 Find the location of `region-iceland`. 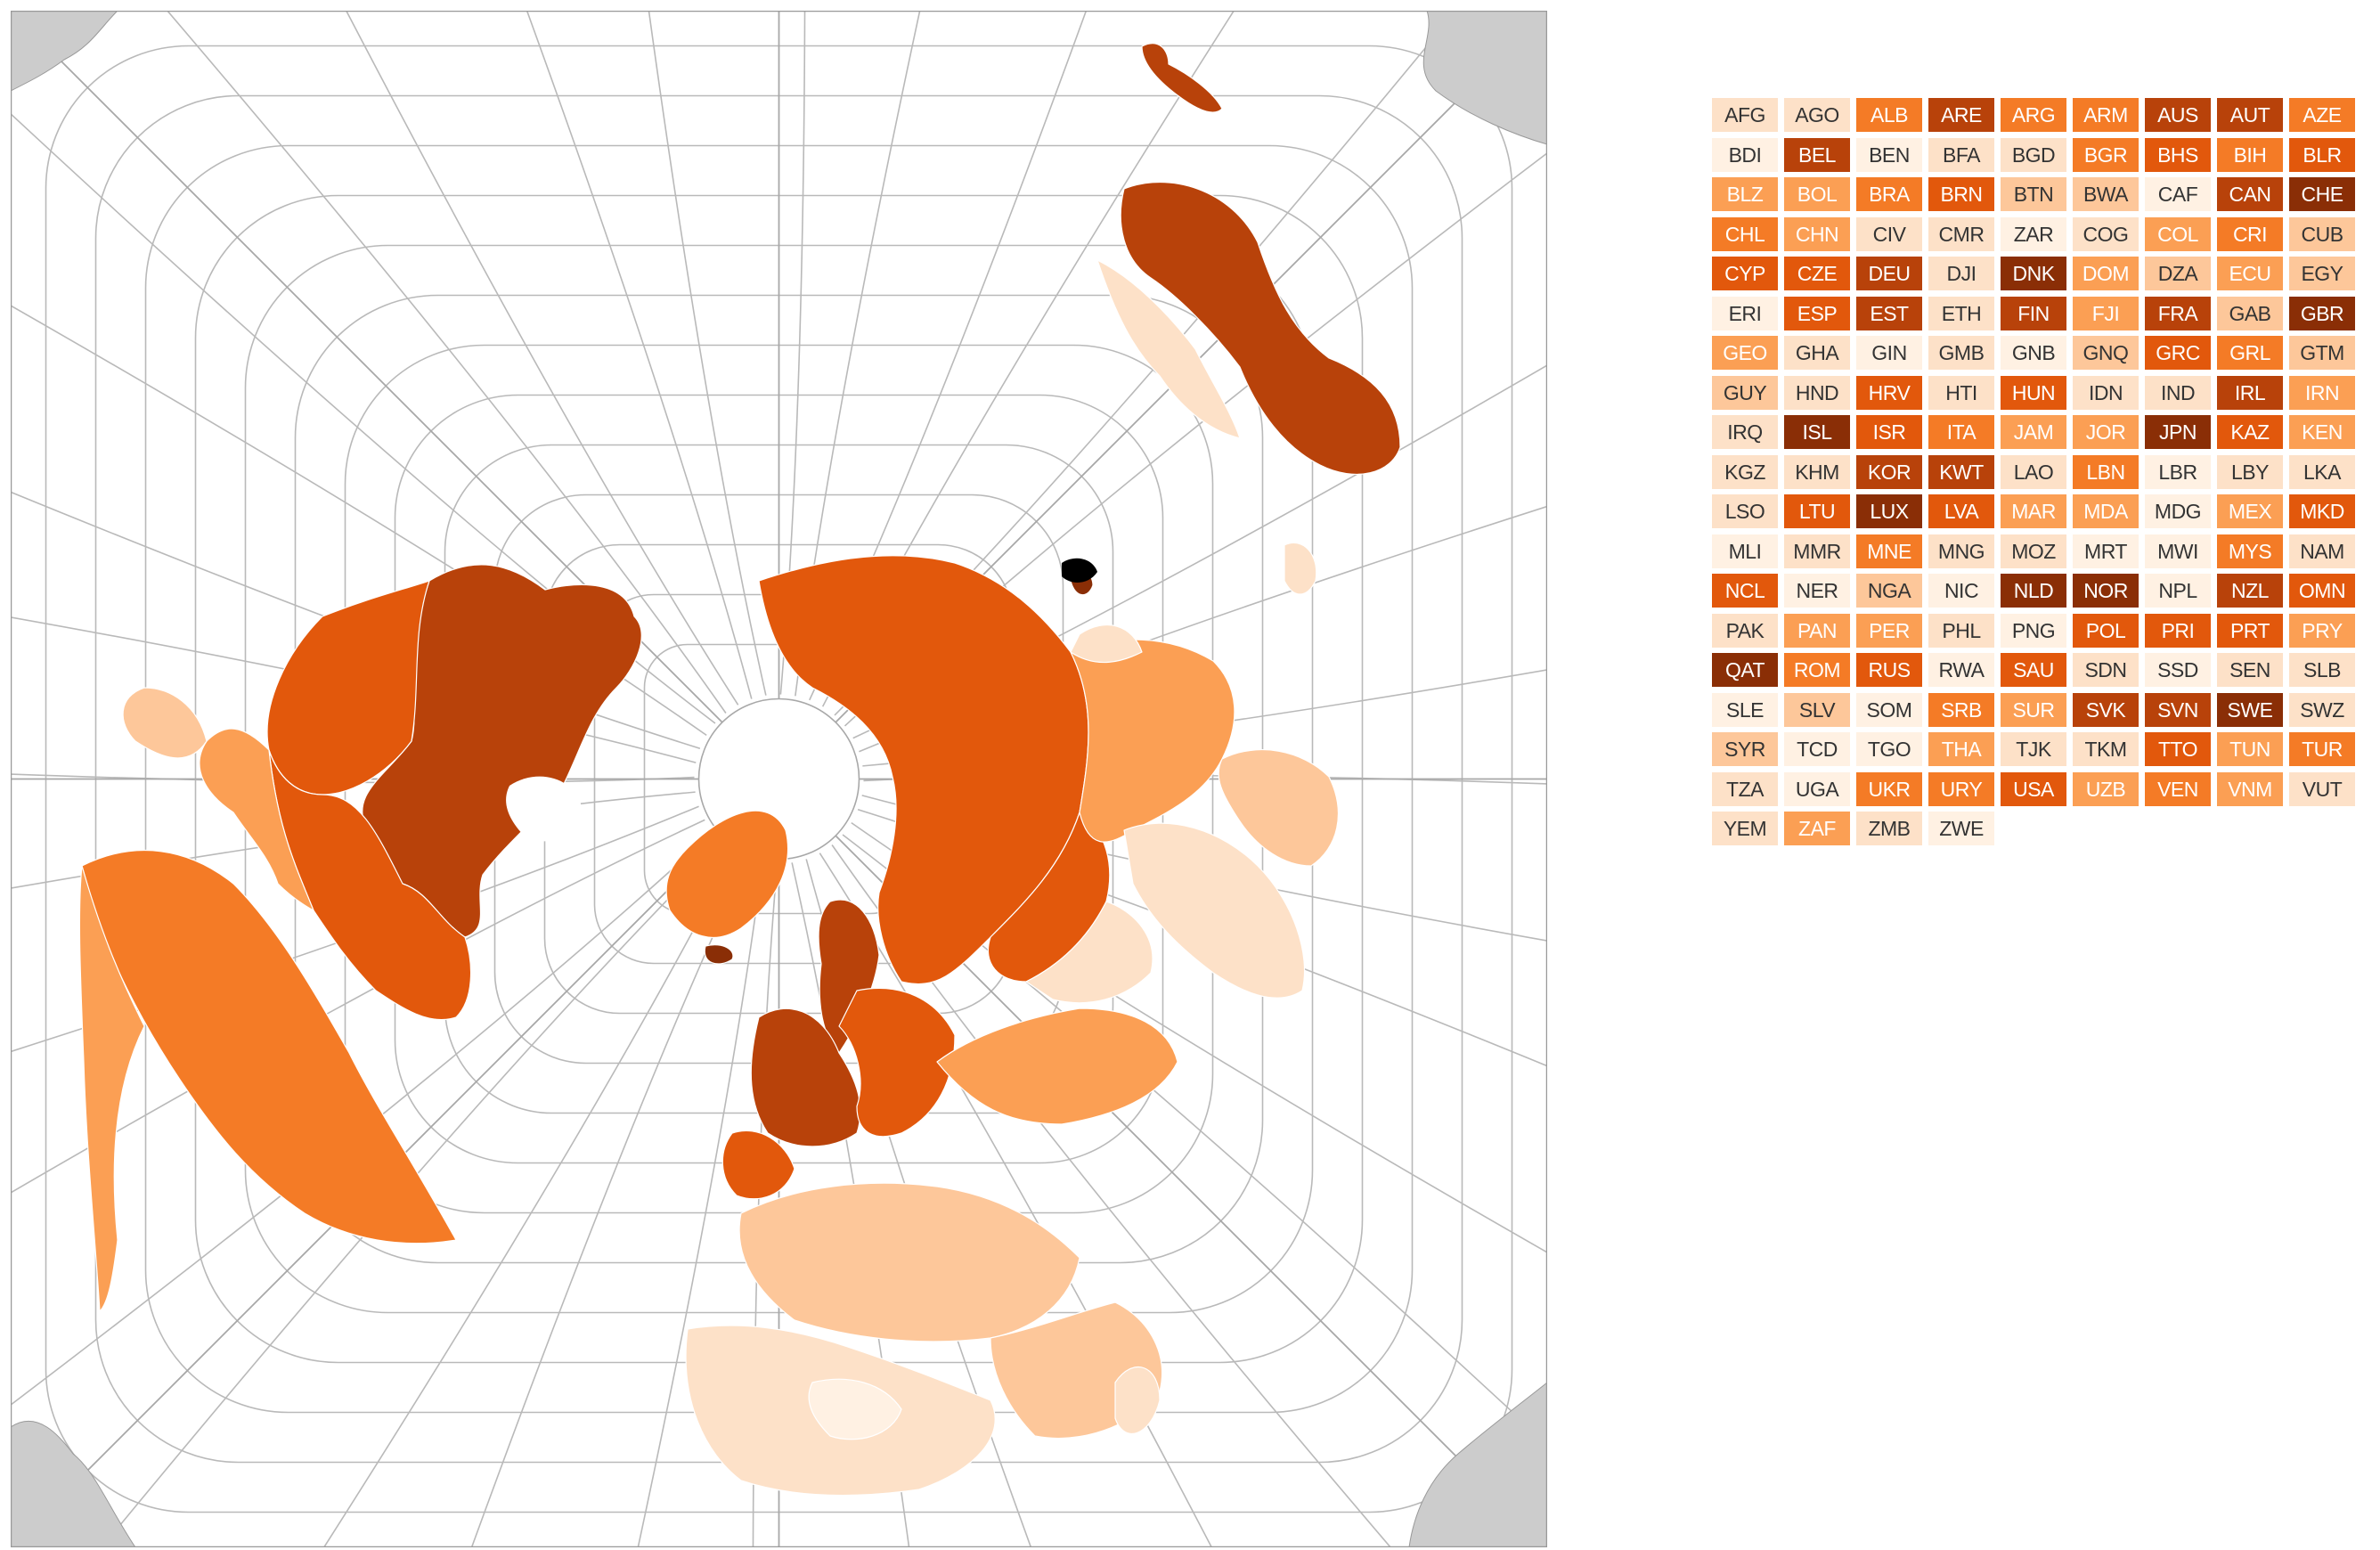

region-iceland is located at coordinates (719, 954).